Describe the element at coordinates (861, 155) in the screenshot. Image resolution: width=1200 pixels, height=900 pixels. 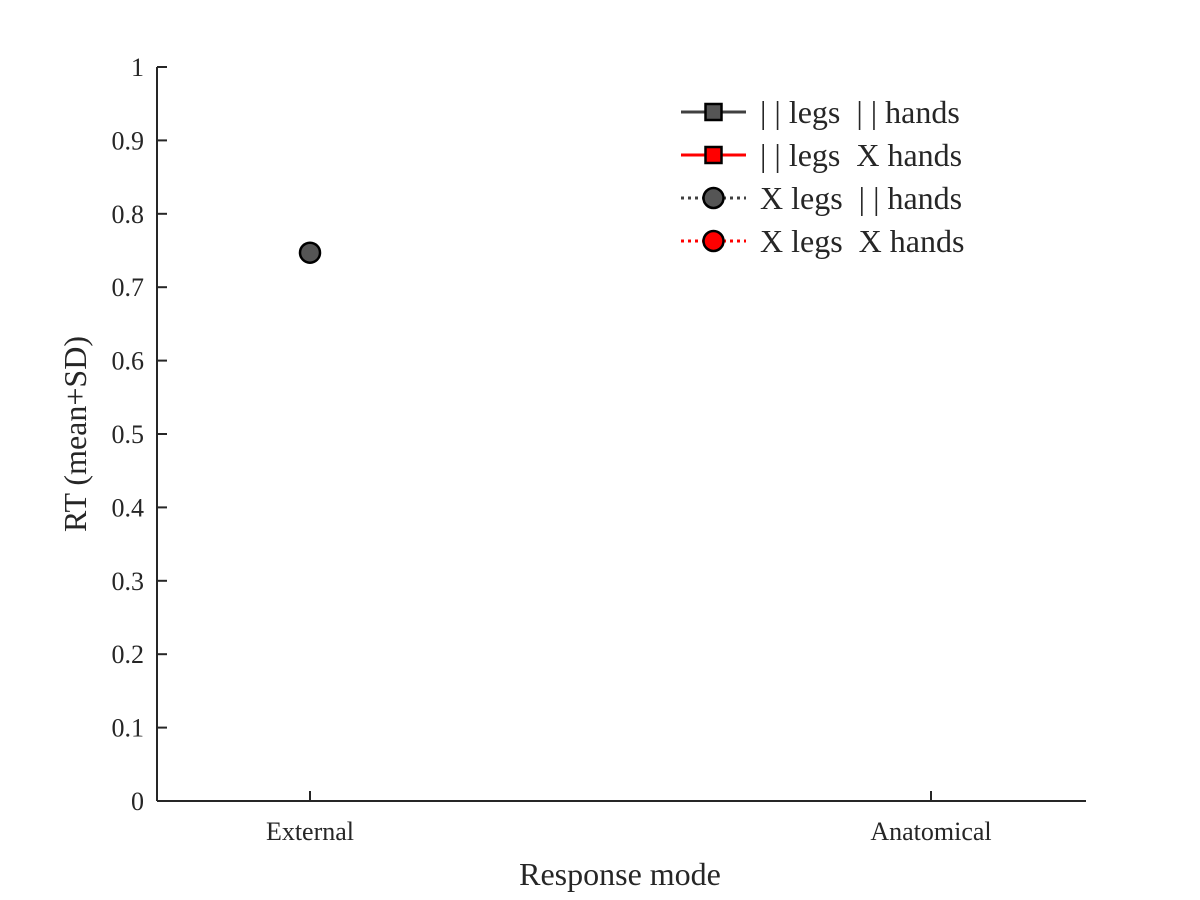
I see `legend-label: | | legs X hands` at that location.